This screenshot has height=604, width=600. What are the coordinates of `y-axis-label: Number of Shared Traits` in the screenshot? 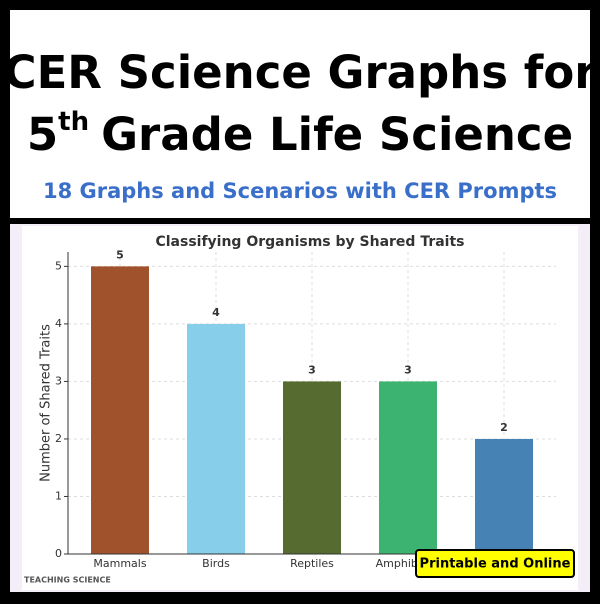 It's located at (46, 403).